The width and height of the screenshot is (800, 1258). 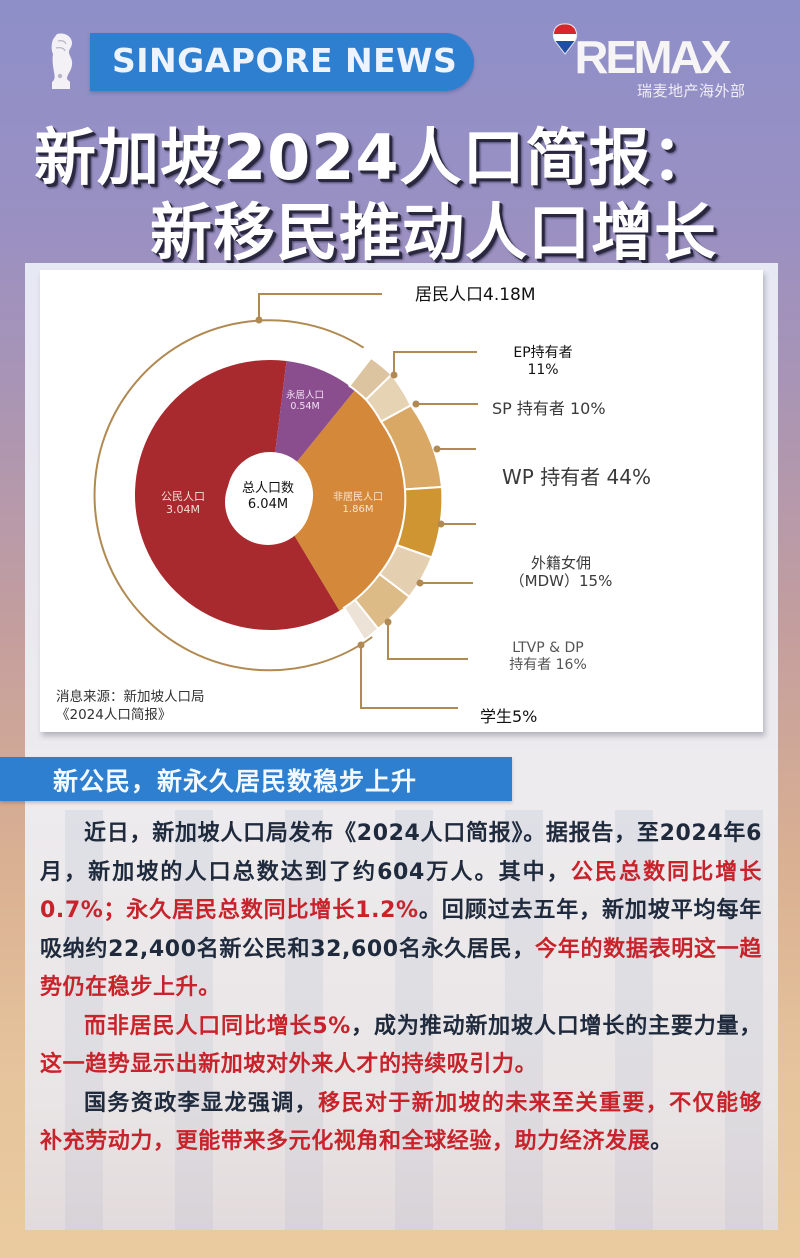 I want to click on student-band, so click(x=361, y=620).